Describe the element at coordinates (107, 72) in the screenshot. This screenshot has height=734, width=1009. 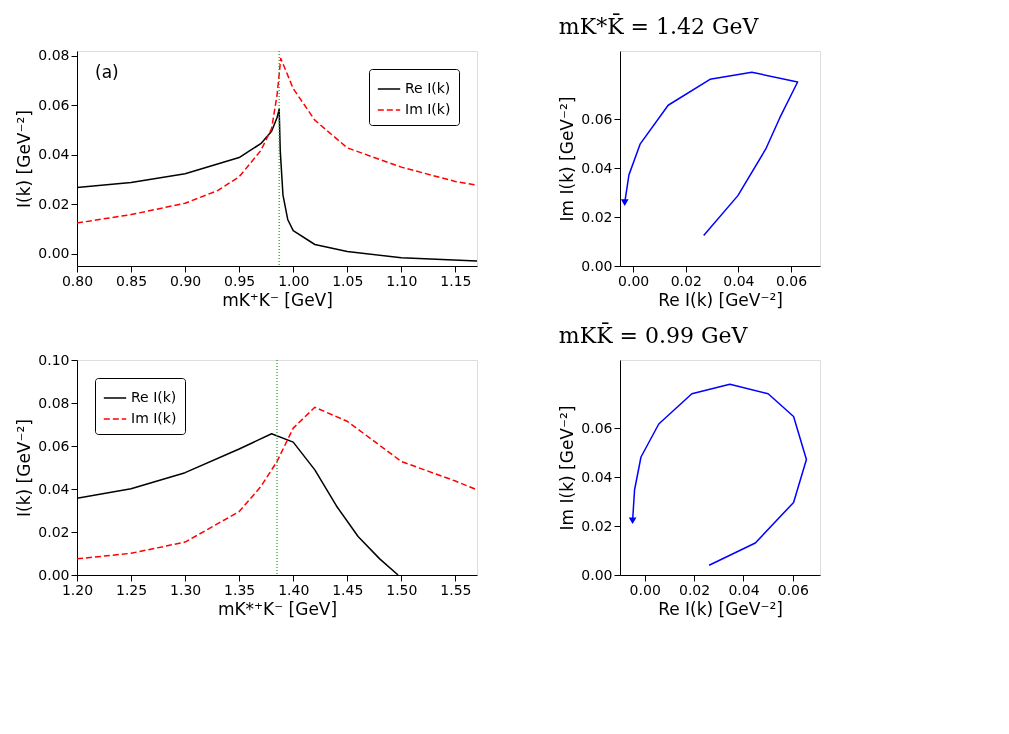
I see `annotation: (a)` at that location.